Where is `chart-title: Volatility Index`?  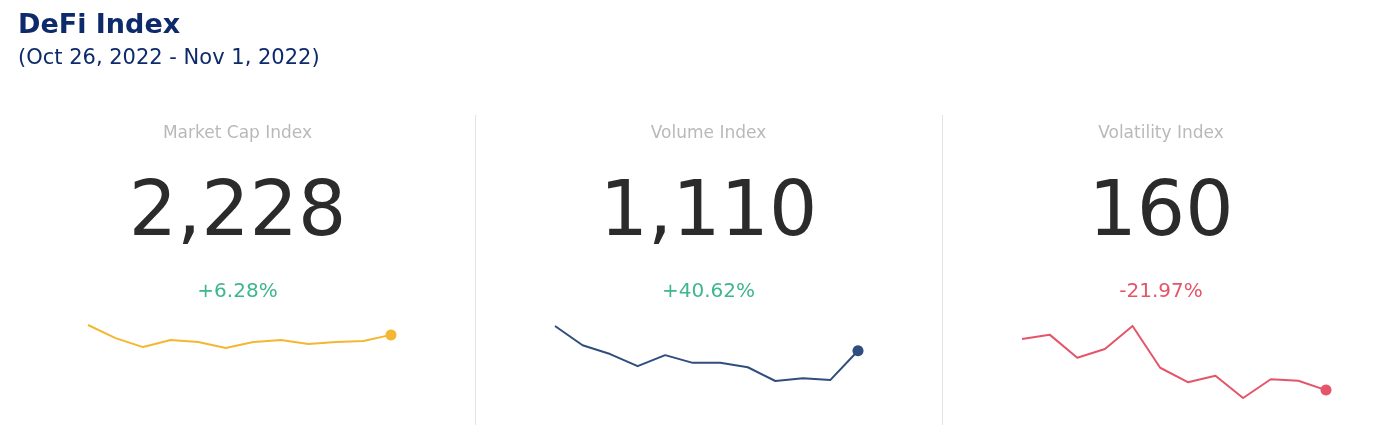
chart-title: Volatility Index is located at coordinates (1161, 131).